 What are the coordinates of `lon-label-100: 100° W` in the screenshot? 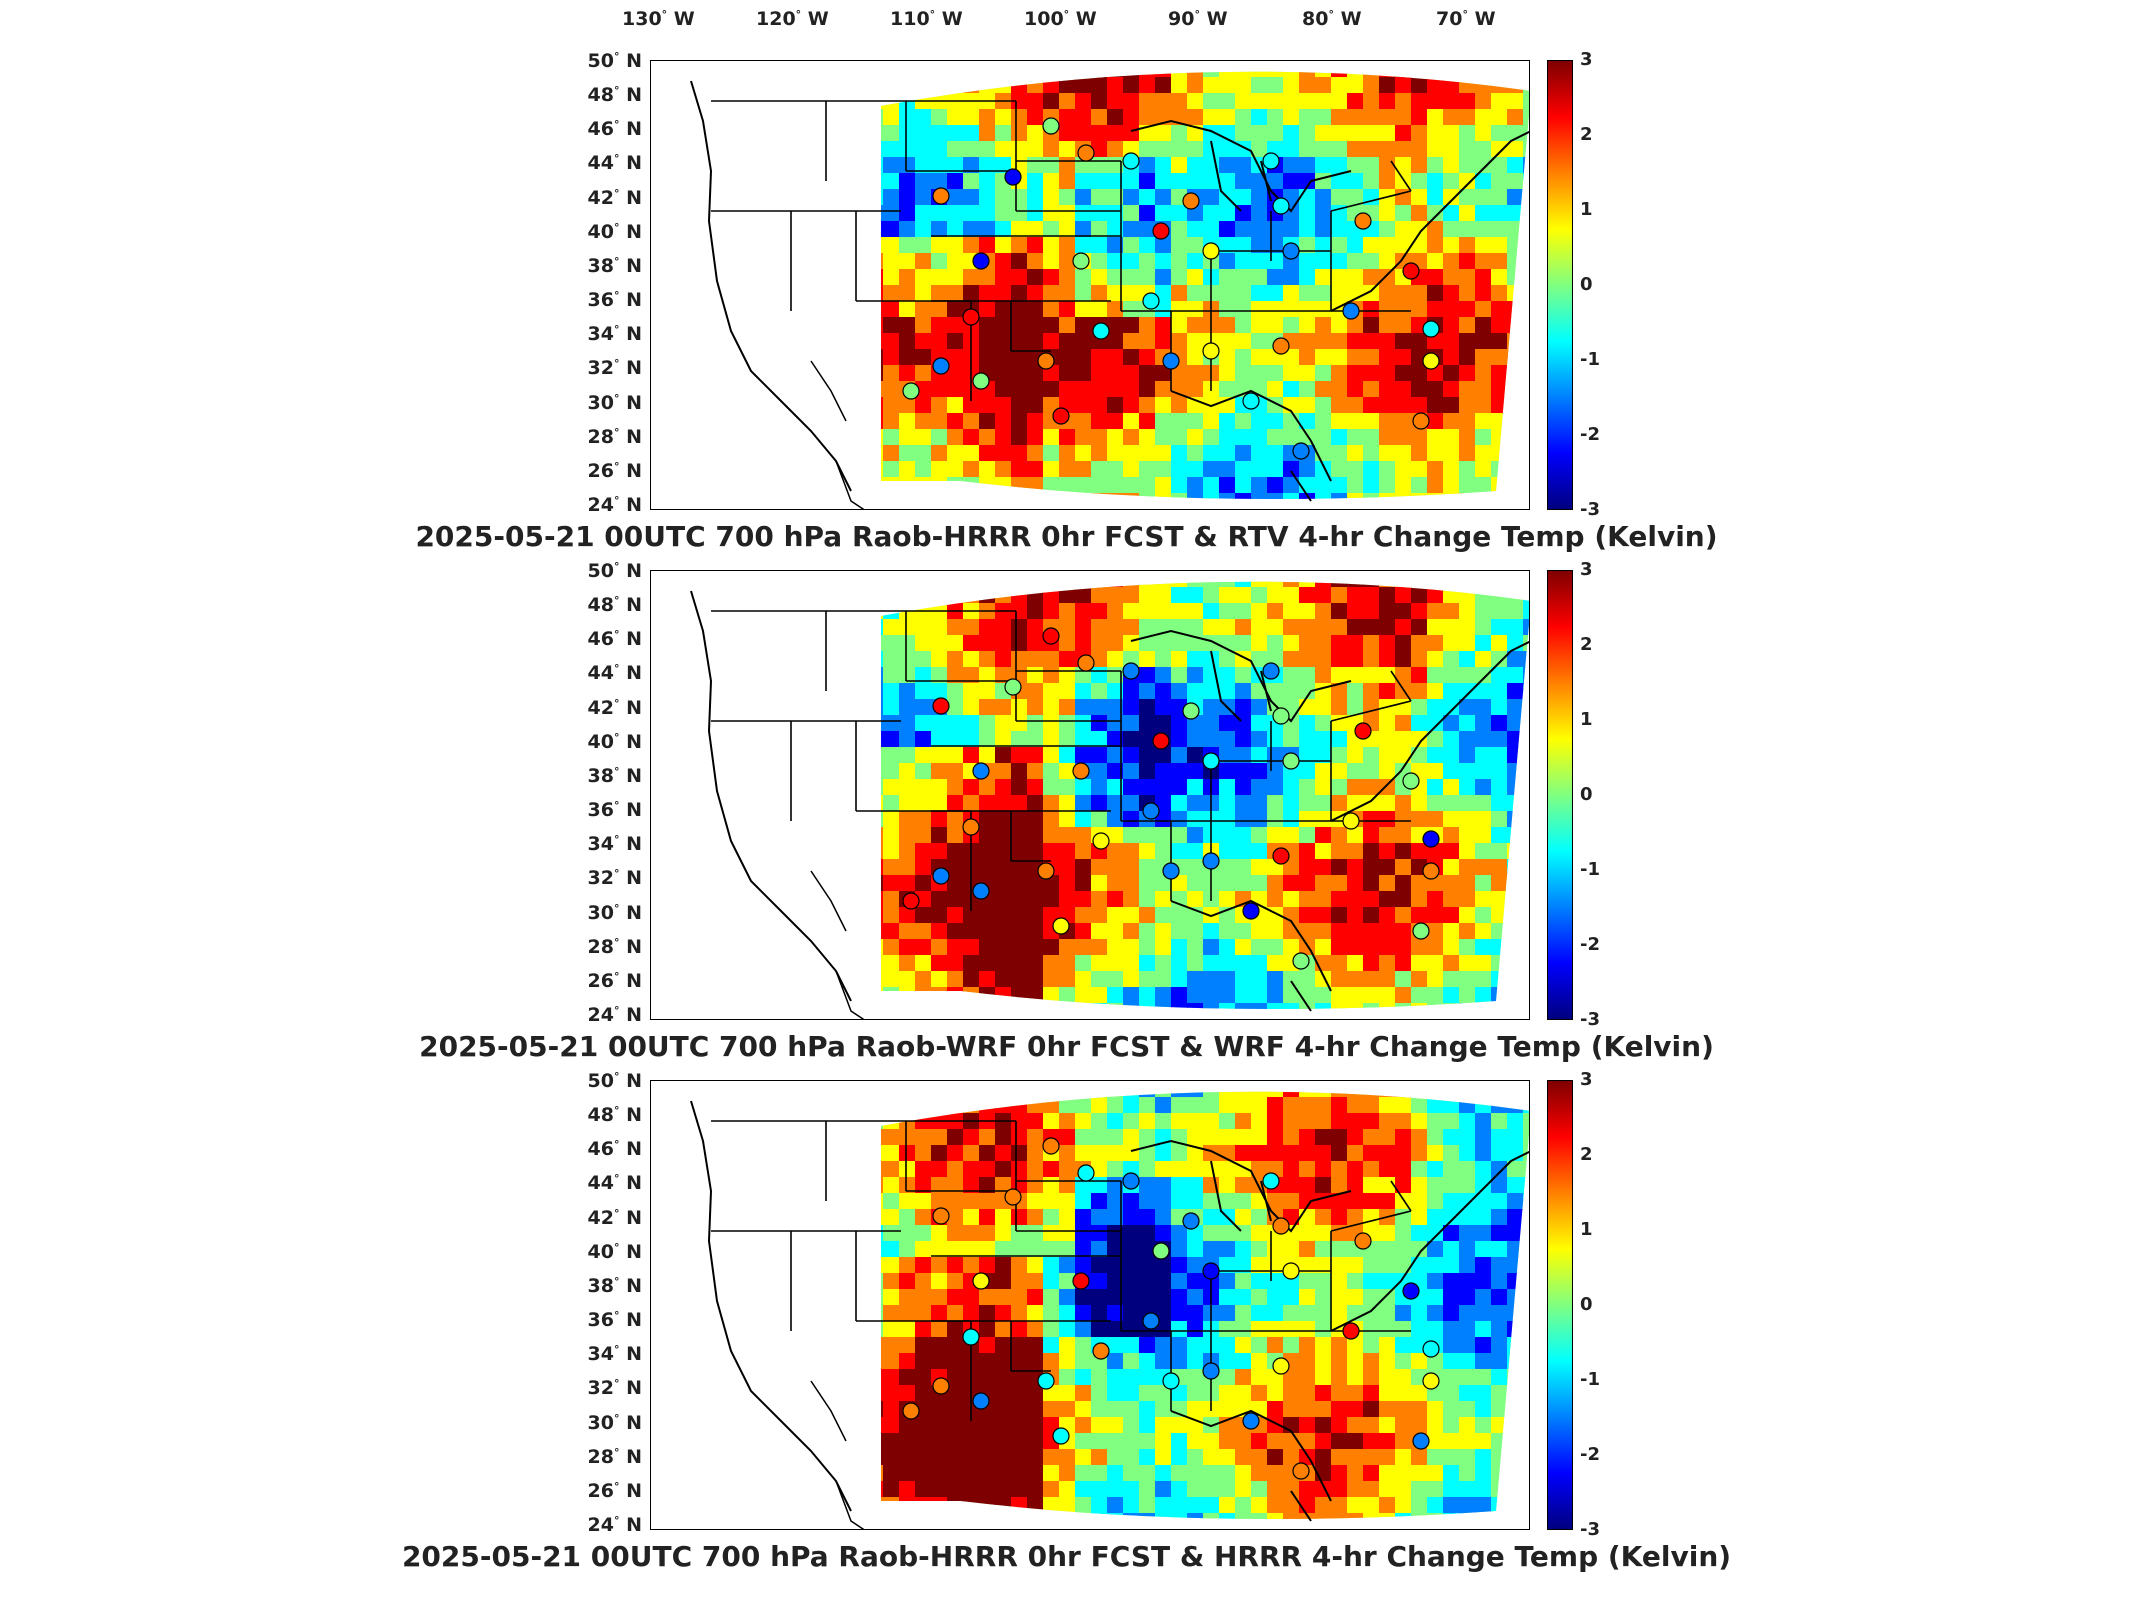 It's located at (1060, 19).